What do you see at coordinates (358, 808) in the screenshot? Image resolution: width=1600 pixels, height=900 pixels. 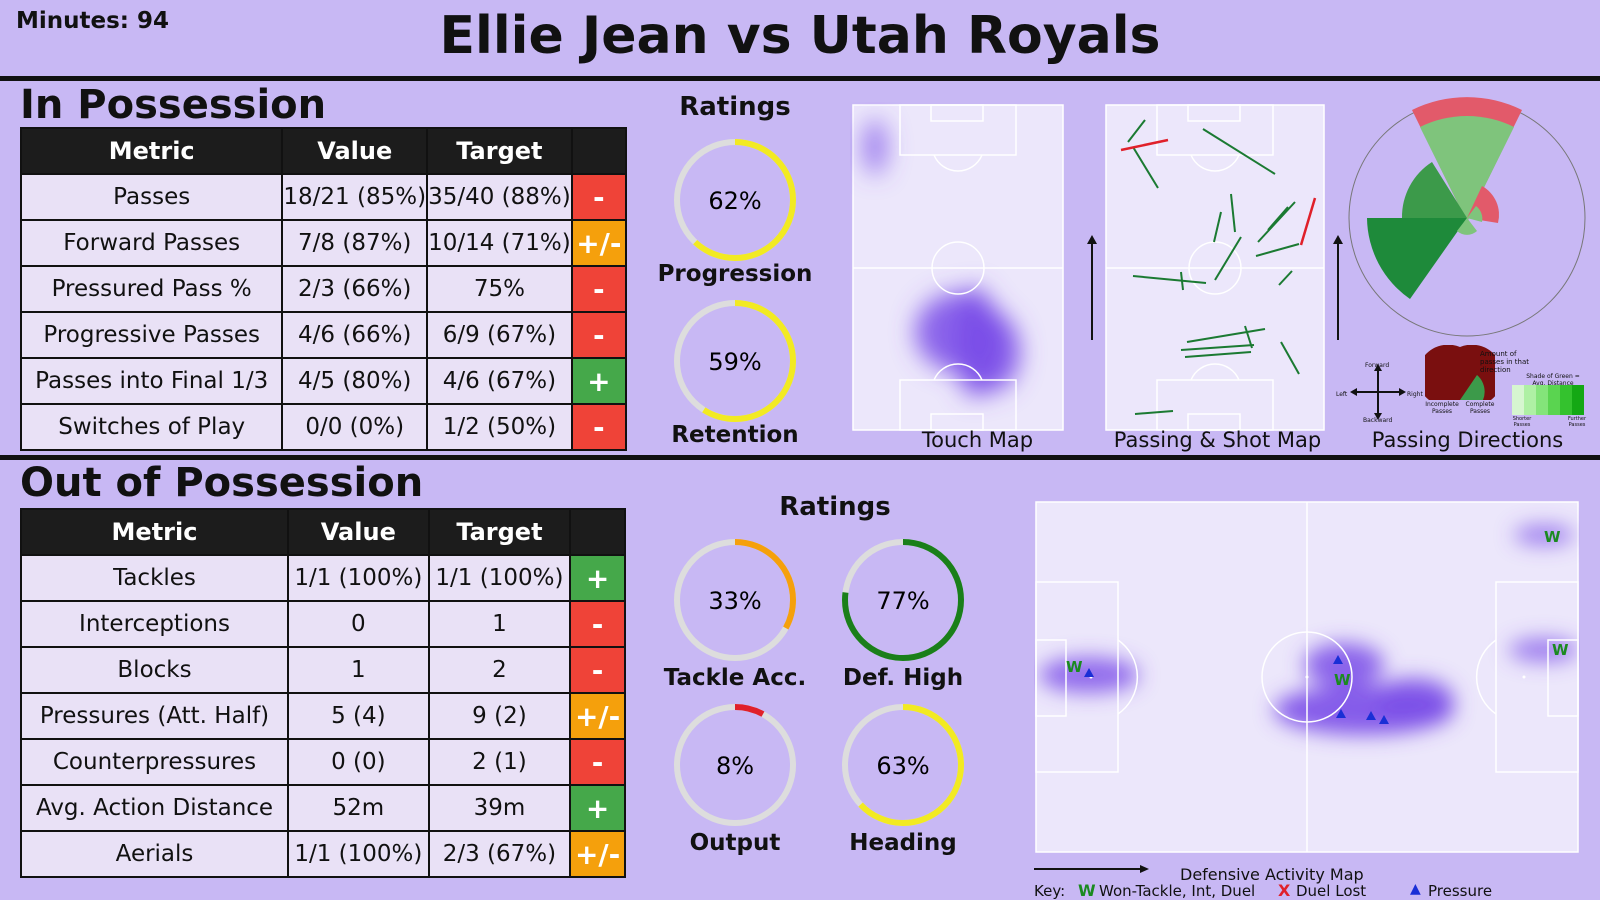 I see `value-cell: 52m` at bounding box center [358, 808].